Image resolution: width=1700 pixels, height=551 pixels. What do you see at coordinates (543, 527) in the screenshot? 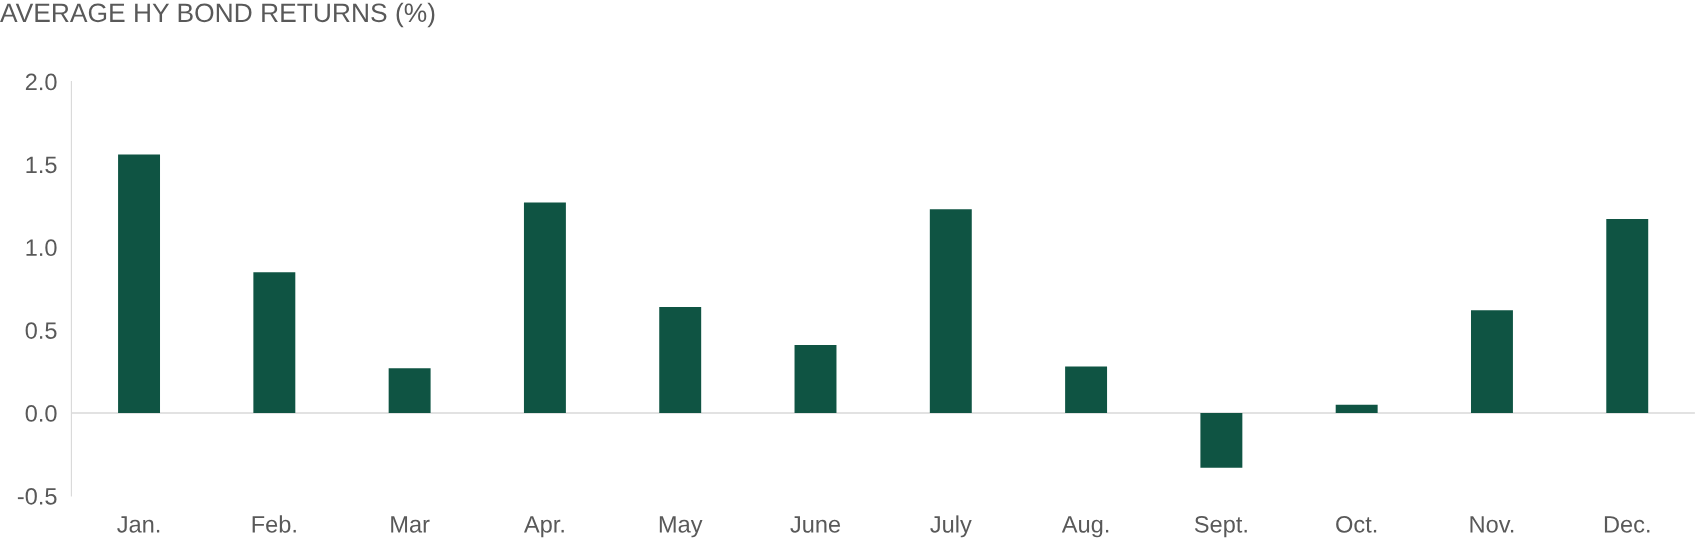
I see `x-tick-label: Apr.` at bounding box center [543, 527].